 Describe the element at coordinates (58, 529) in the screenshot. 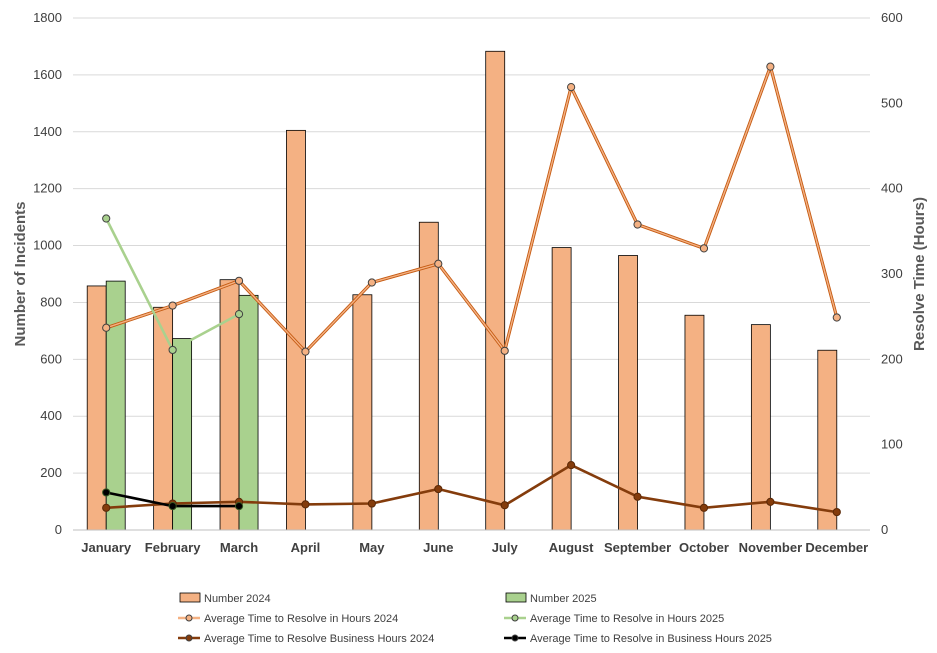

I see `left-tick-label: 0` at that location.